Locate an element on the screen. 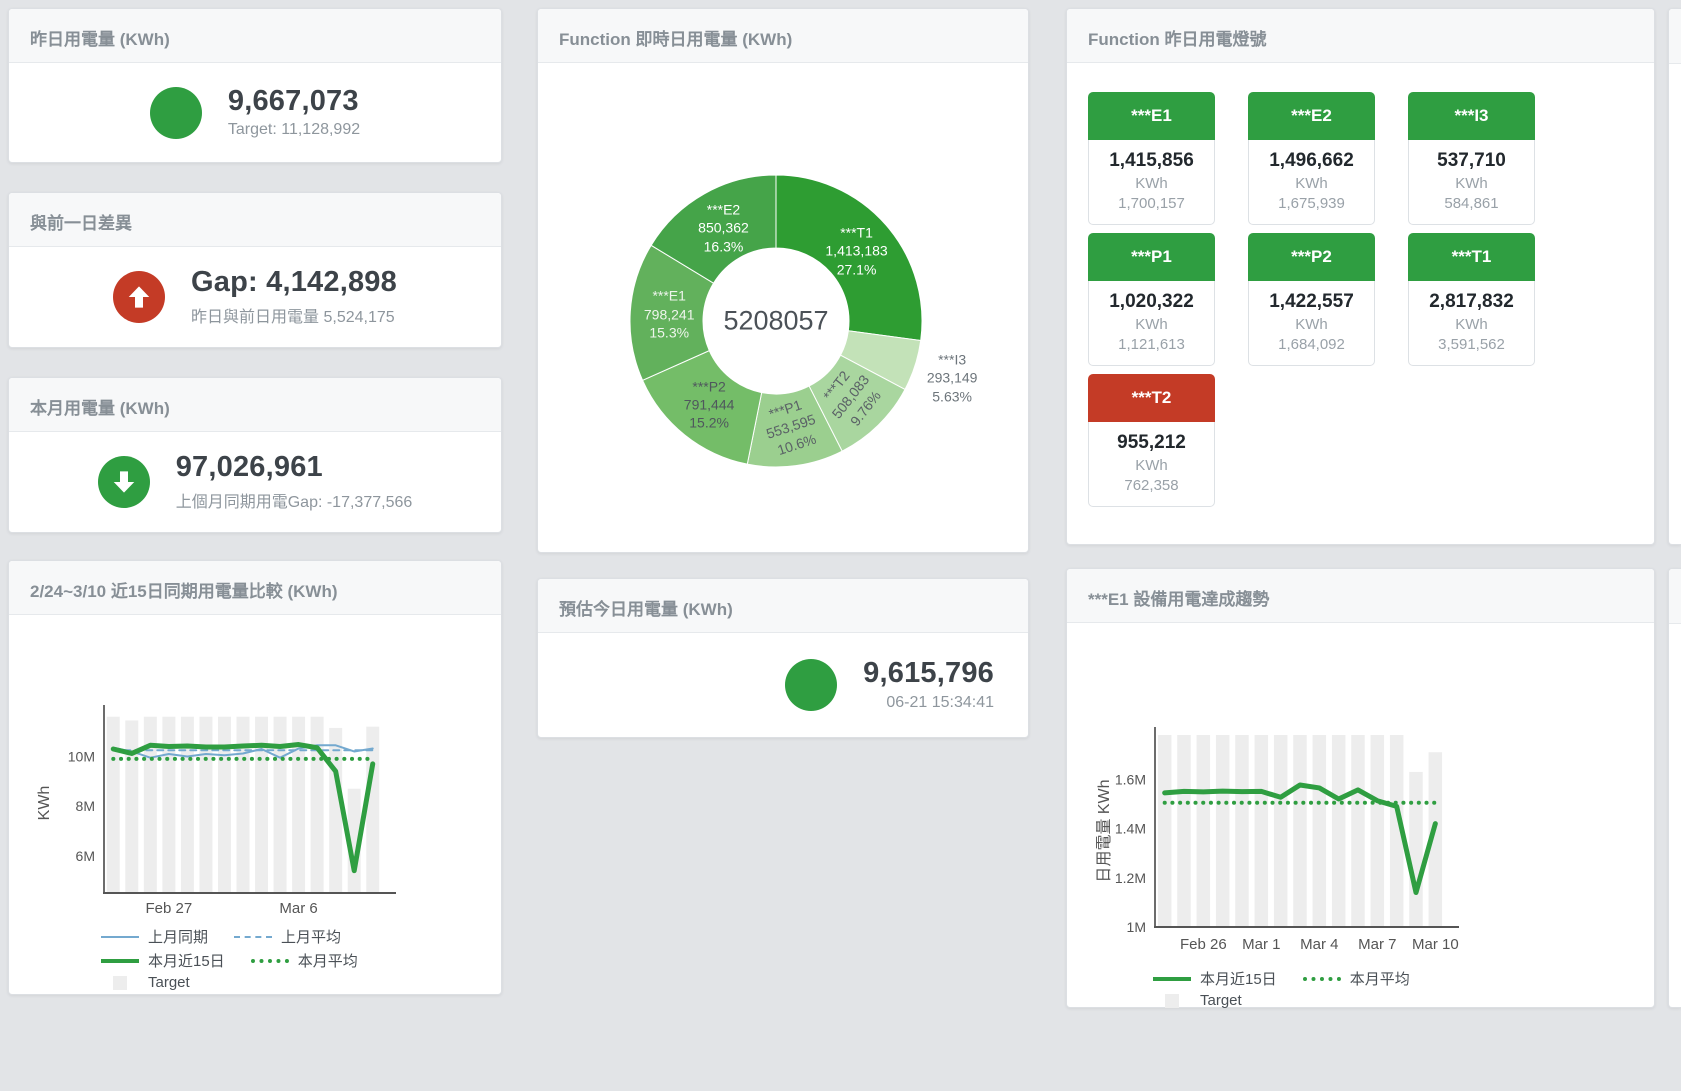 This screenshot has width=1681, height=1091. card-title: Function 昨日用電燈號 is located at coordinates (1360, 36).